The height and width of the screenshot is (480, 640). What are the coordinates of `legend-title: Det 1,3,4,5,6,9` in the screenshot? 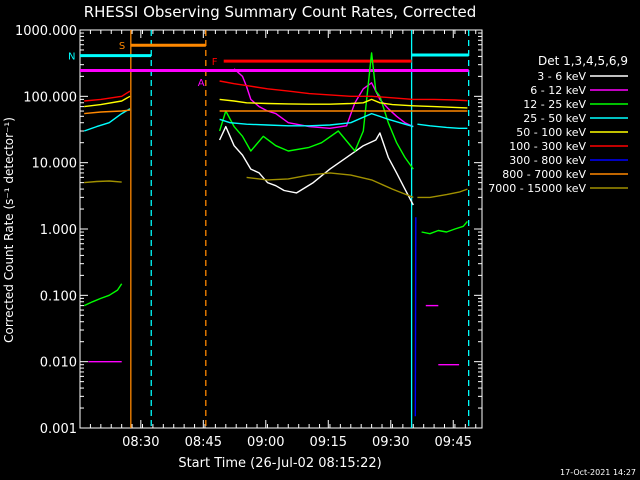 It's located at (583, 61).